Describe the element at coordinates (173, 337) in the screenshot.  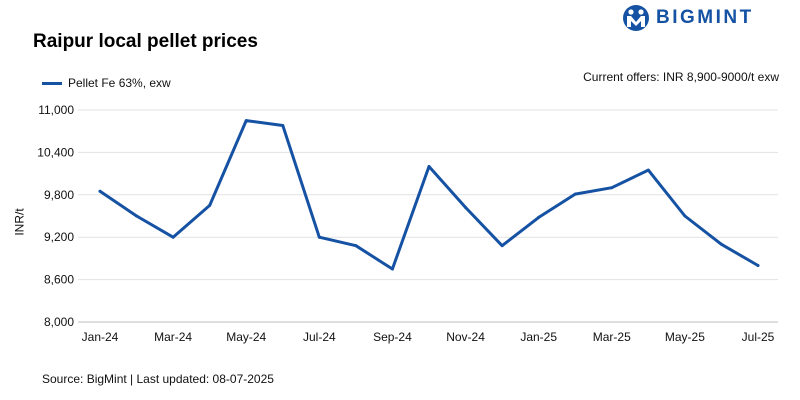
I see `x-tick-label: Mar-24` at that location.